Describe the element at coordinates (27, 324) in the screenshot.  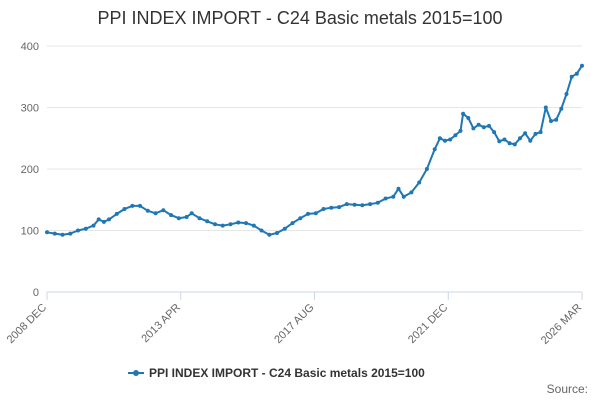
I see `x-tick-label: 2008 DEC` at that location.